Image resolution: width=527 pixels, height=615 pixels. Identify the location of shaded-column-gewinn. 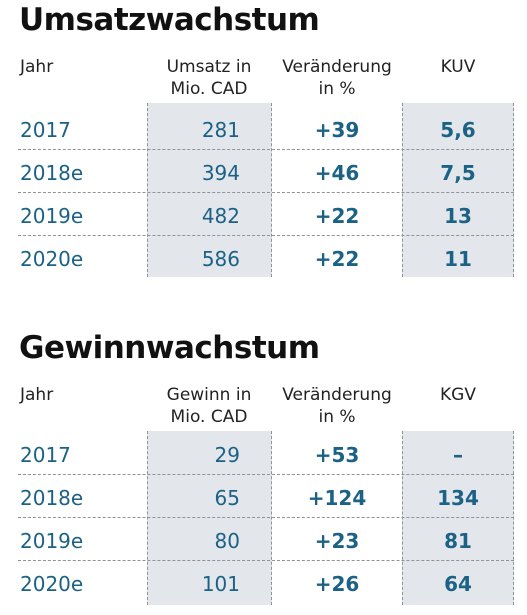
(209, 518).